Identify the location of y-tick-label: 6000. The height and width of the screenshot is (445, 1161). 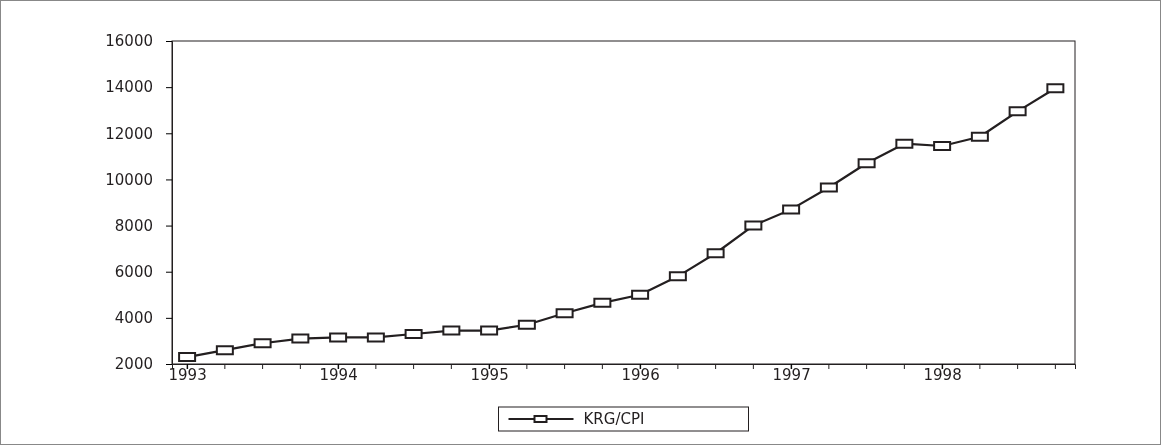
(133, 272).